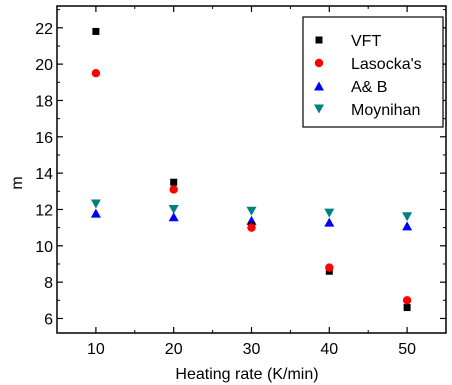 This screenshot has height=385, width=452. What do you see at coordinates (44, 29) in the screenshot?
I see `y-tick-label: 22` at bounding box center [44, 29].